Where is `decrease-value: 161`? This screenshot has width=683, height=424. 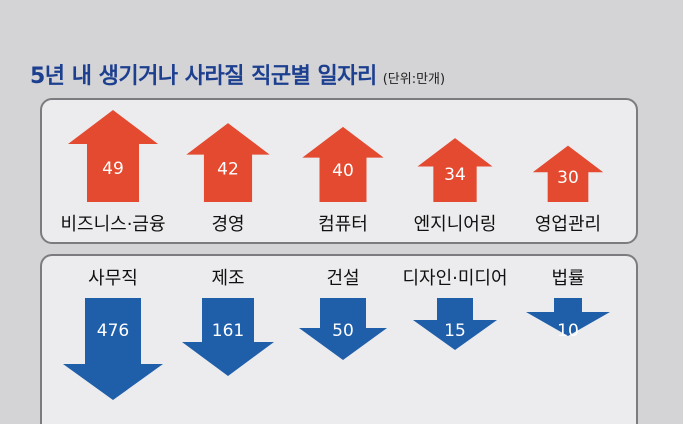 decrease-value: 161 is located at coordinates (228, 331).